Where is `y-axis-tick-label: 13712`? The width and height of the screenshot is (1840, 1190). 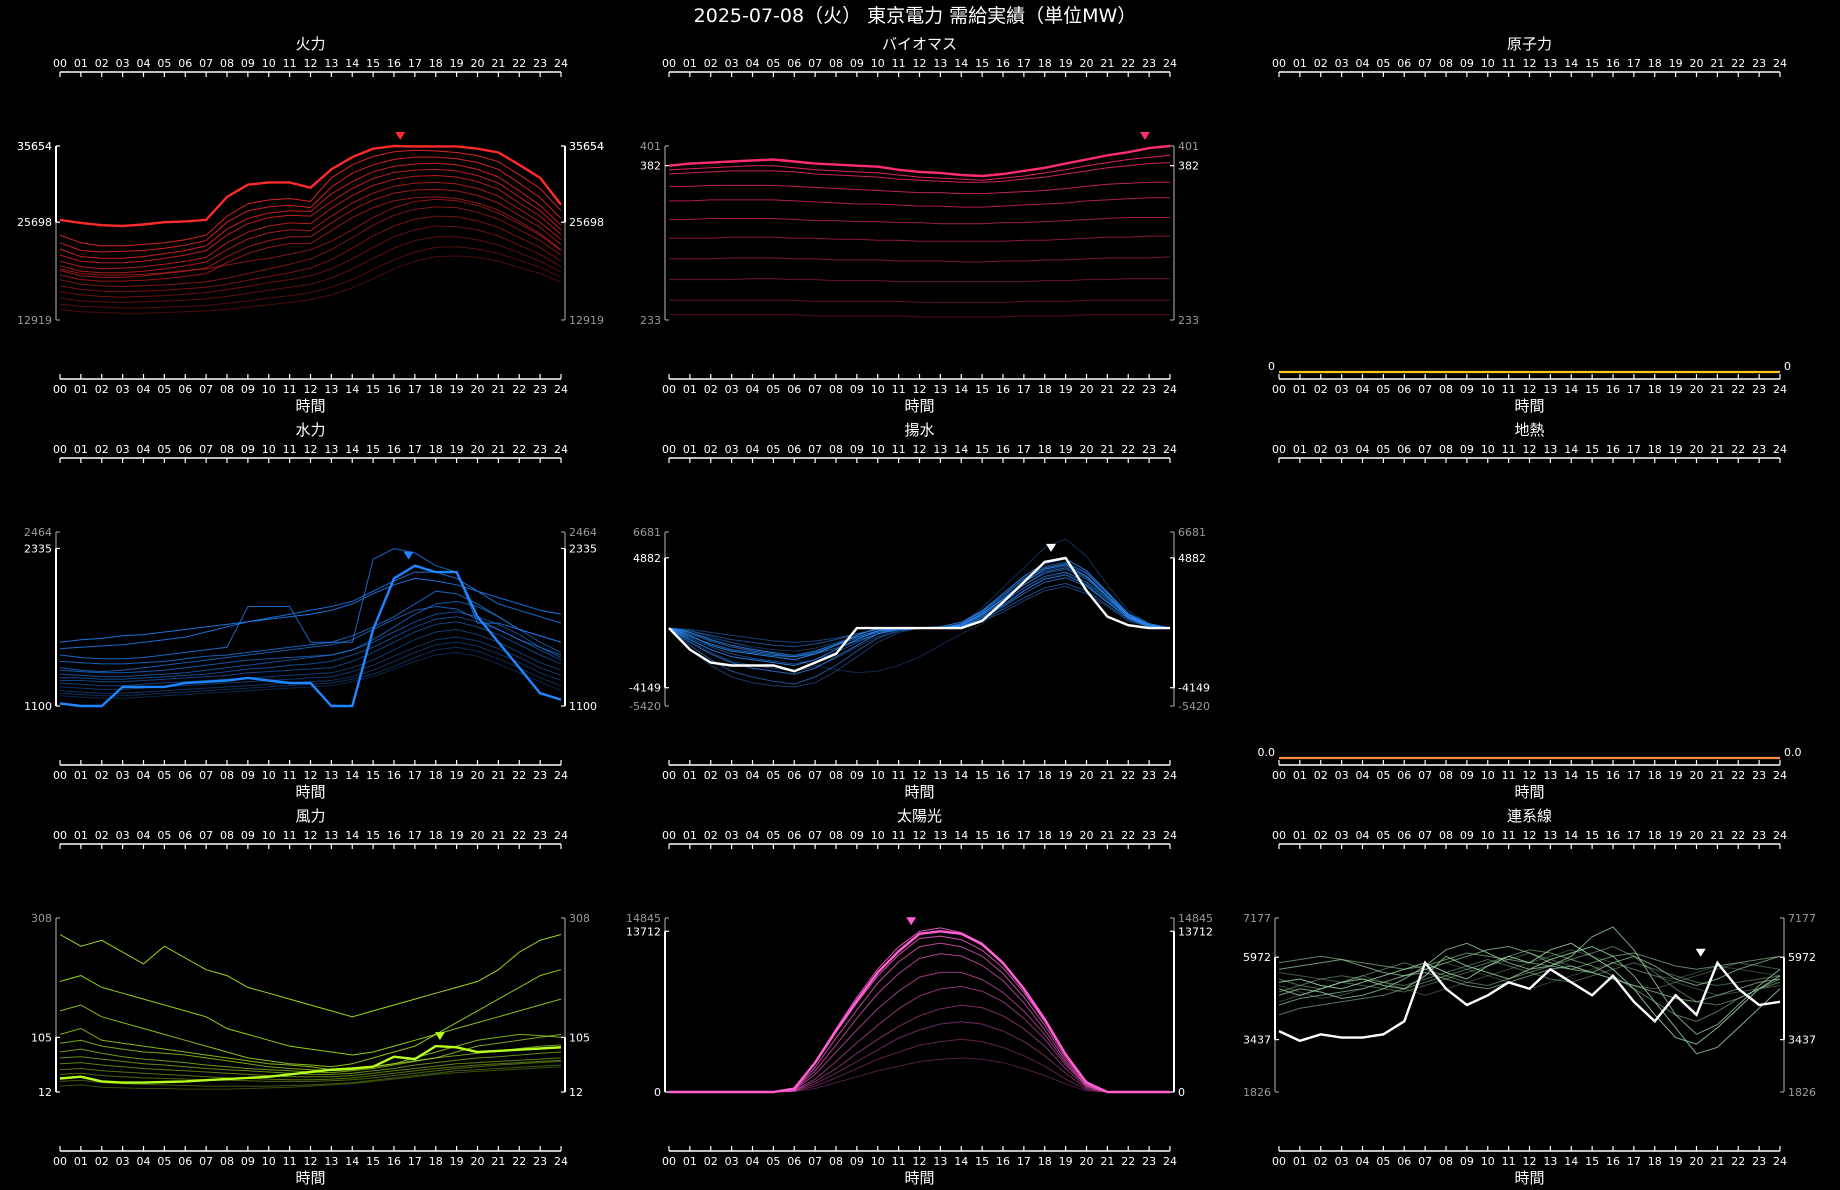 y-axis-tick-label: 13712 is located at coordinates (1195, 931).